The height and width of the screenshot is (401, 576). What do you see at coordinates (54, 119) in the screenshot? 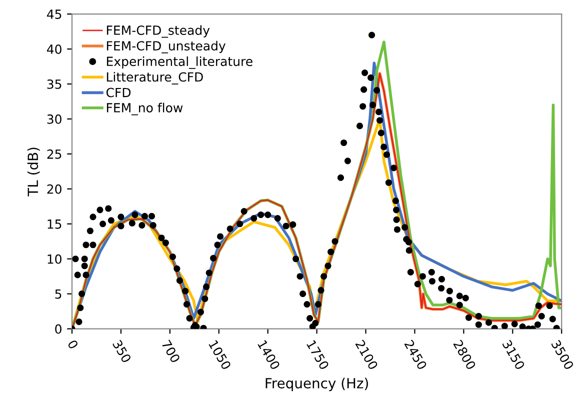
I see `y-tick-label: 30` at bounding box center [54, 119].